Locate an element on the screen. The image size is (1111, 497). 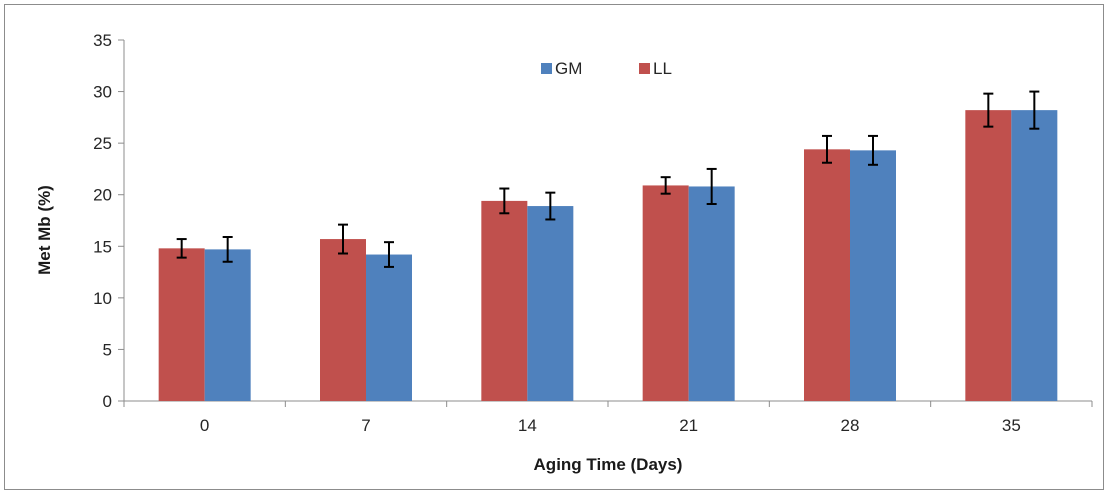
legend: GM LL is located at coordinates (606, 68).